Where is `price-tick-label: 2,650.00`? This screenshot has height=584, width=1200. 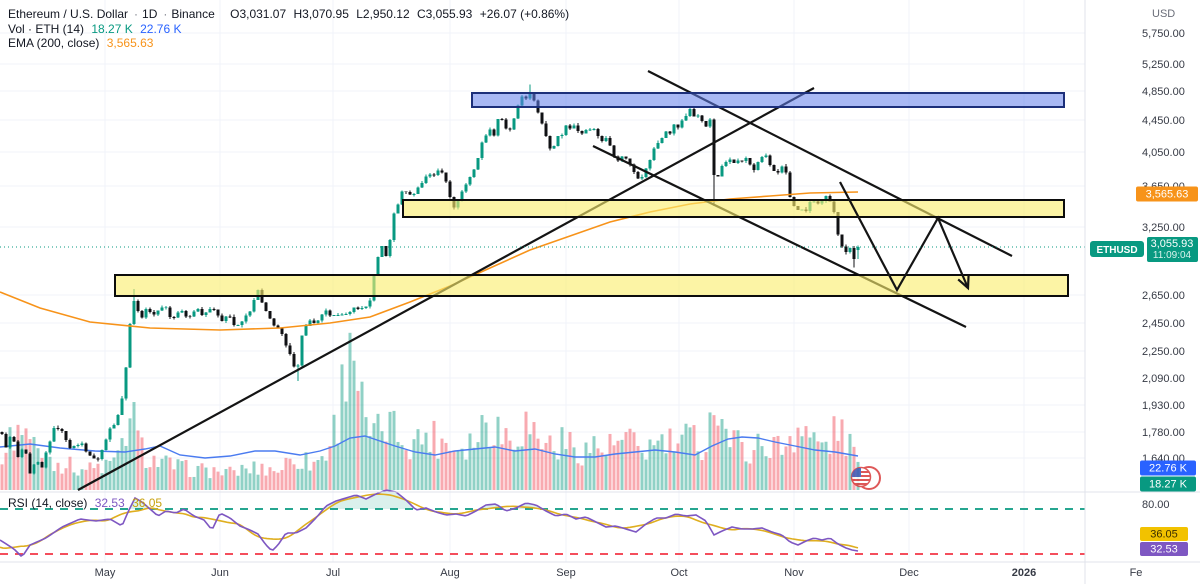 price-tick-label: 2,650.00 is located at coordinates (1163, 296).